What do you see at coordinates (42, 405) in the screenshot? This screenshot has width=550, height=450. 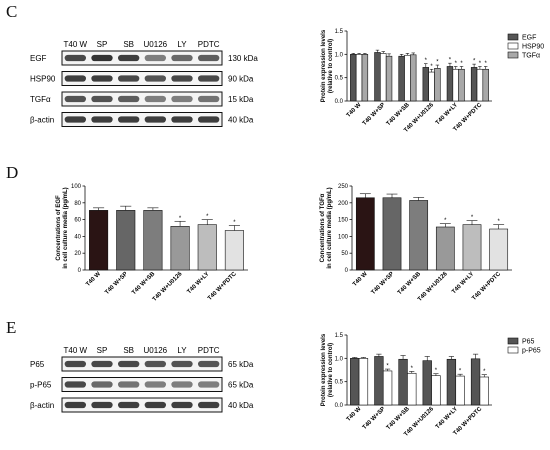 I see `blot-row-label: β-actin` at bounding box center [42, 405].